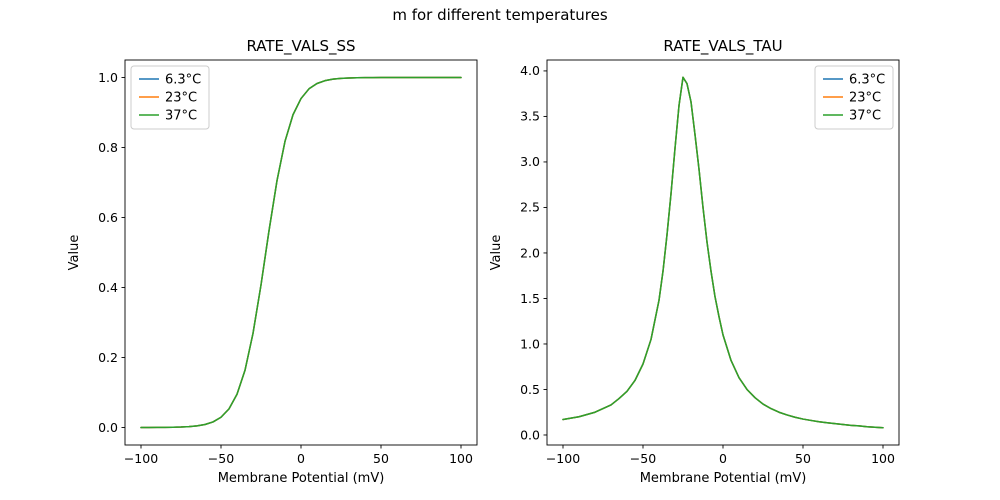  I want to click on y-tick-label: 0.4, so click(108, 287).